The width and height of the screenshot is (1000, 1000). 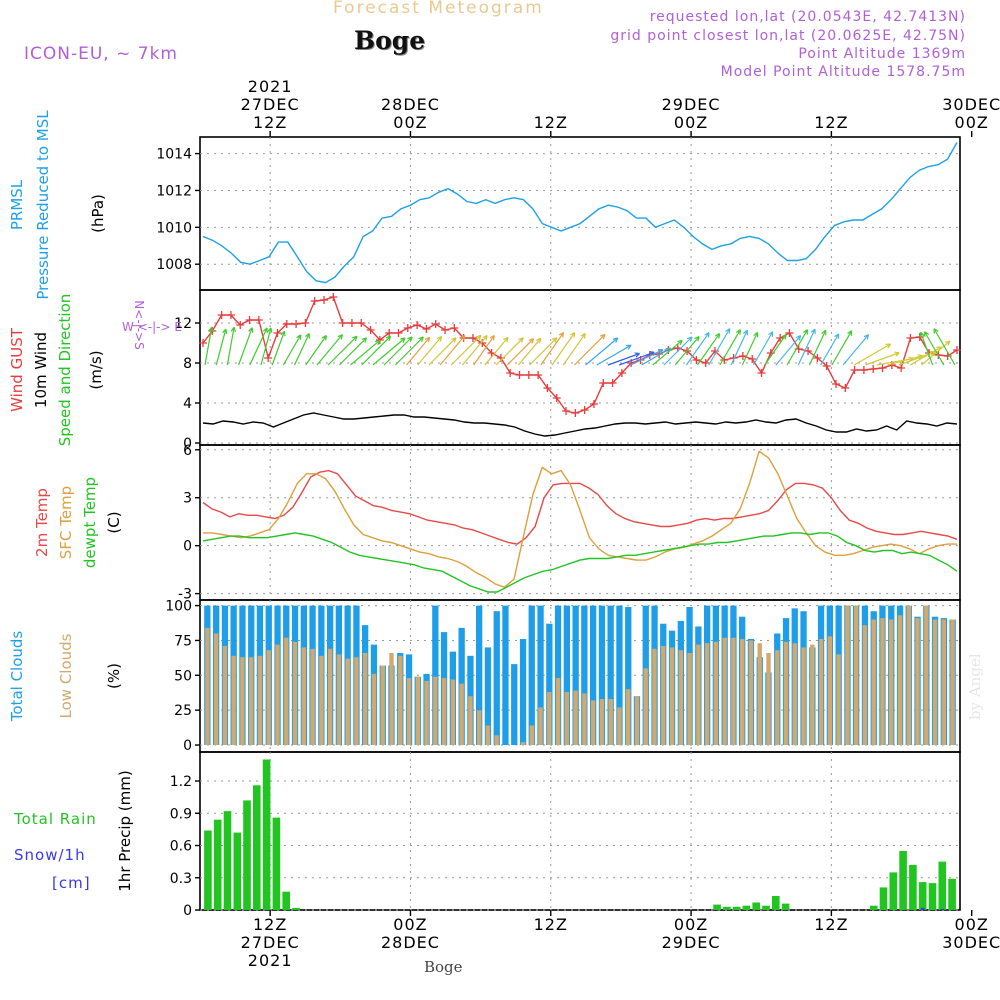 What do you see at coordinates (55, 819) in the screenshot?
I see `precip-side-label: Total Rain` at bounding box center [55, 819].